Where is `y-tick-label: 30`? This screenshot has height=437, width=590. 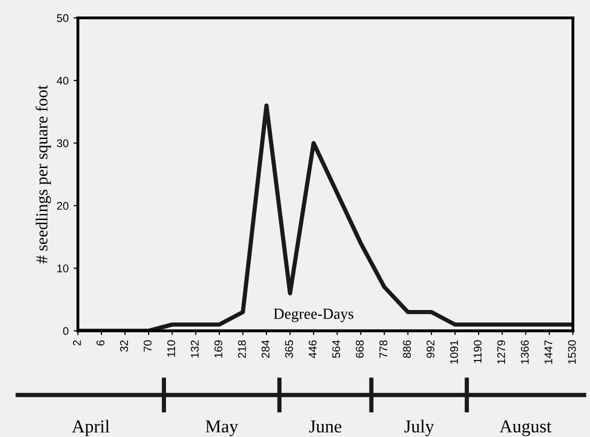 y-tick-label: 30 is located at coordinates (62, 143).